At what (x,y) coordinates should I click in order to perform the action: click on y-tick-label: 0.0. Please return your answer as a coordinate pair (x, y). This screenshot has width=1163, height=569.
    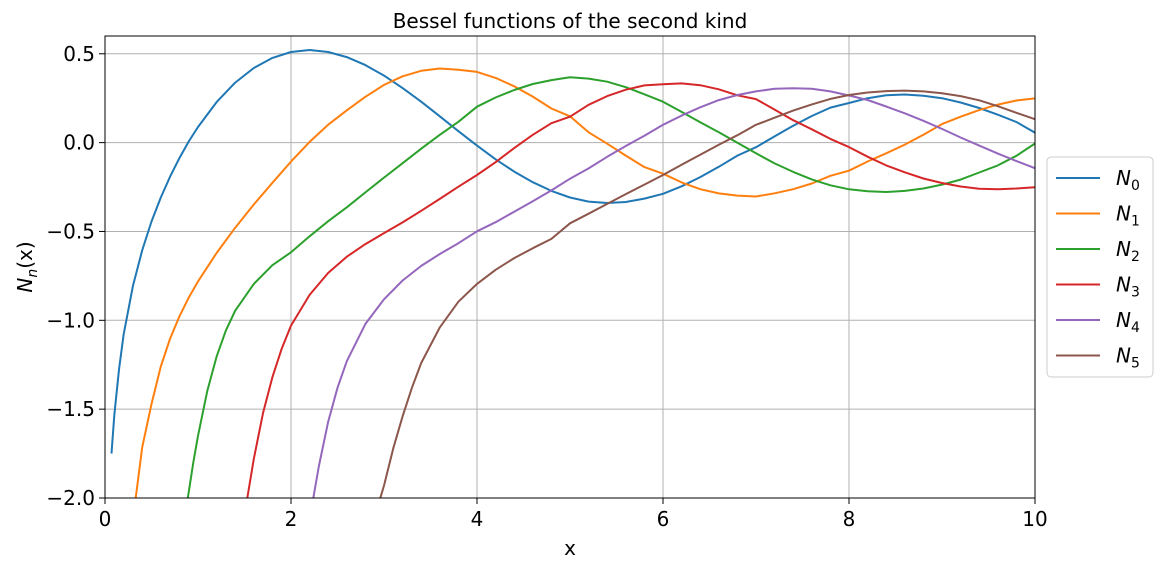
    Looking at the image, I should click on (79, 143).